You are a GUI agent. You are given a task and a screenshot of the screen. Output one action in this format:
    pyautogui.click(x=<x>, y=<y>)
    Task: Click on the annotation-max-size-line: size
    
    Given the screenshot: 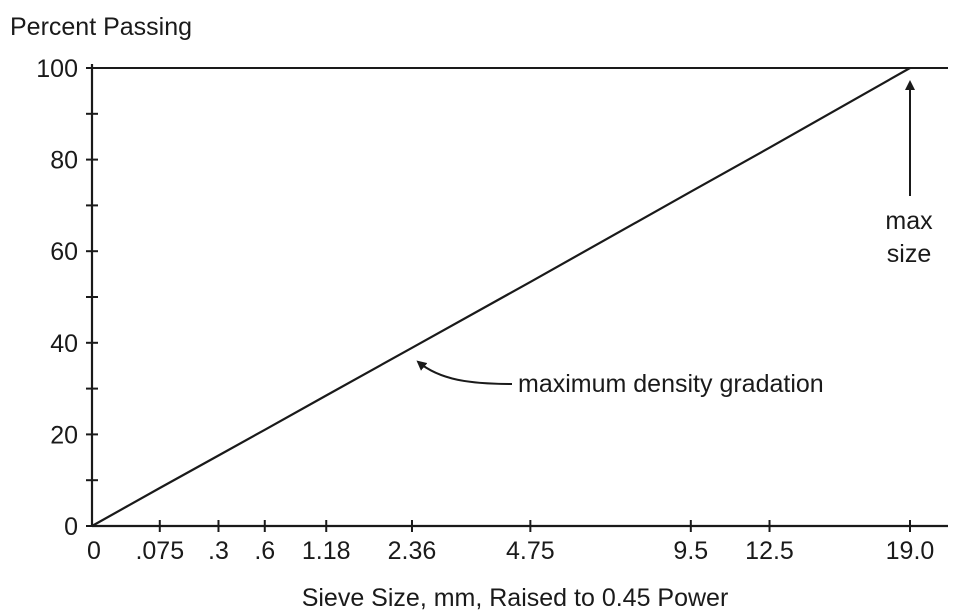 What is the action you would take?
    pyautogui.click(x=909, y=254)
    